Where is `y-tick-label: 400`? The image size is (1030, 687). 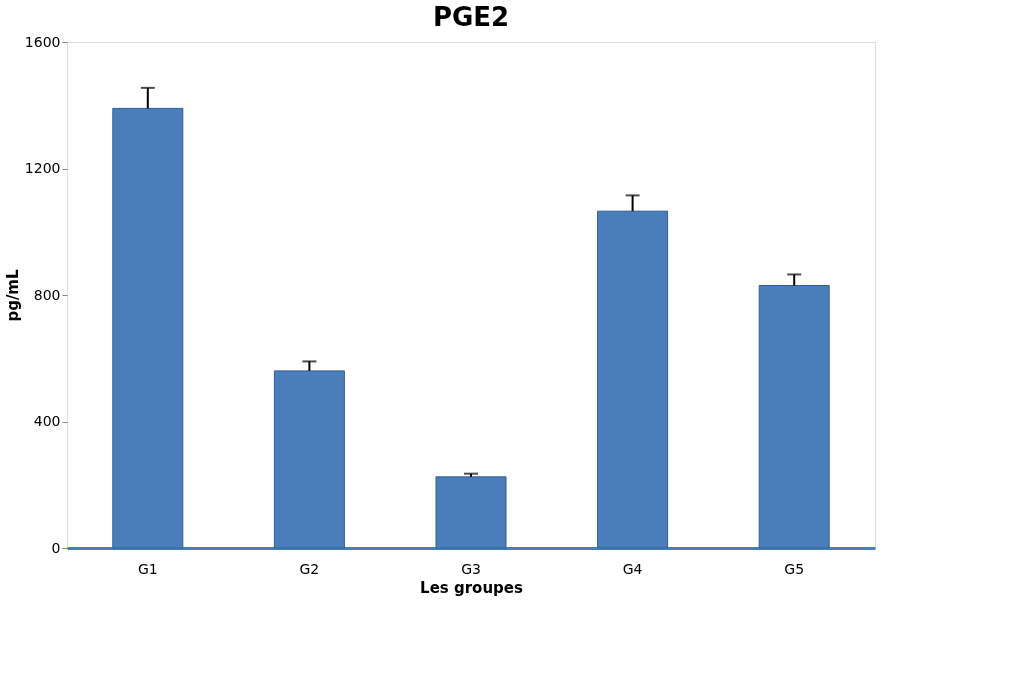 y-tick-label: 400 is located at coordinates (47, 421).